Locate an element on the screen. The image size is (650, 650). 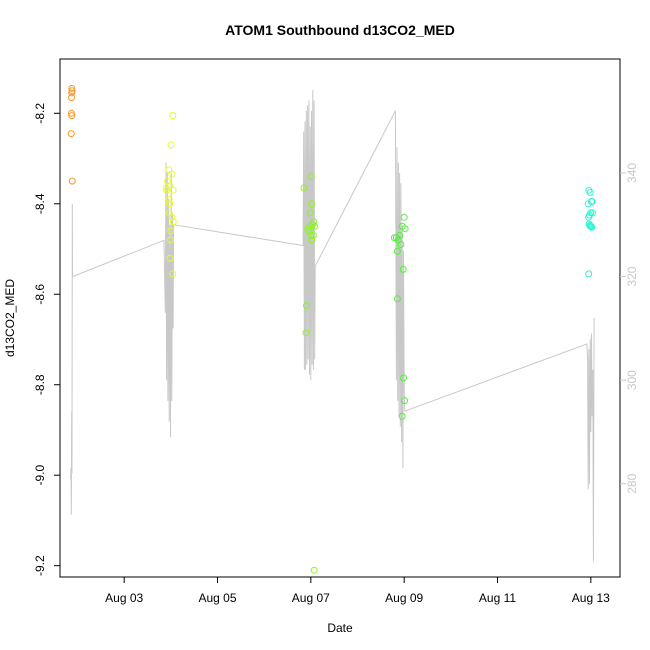
y-tick-label: -9.0 is located at coordinates (40, 475).